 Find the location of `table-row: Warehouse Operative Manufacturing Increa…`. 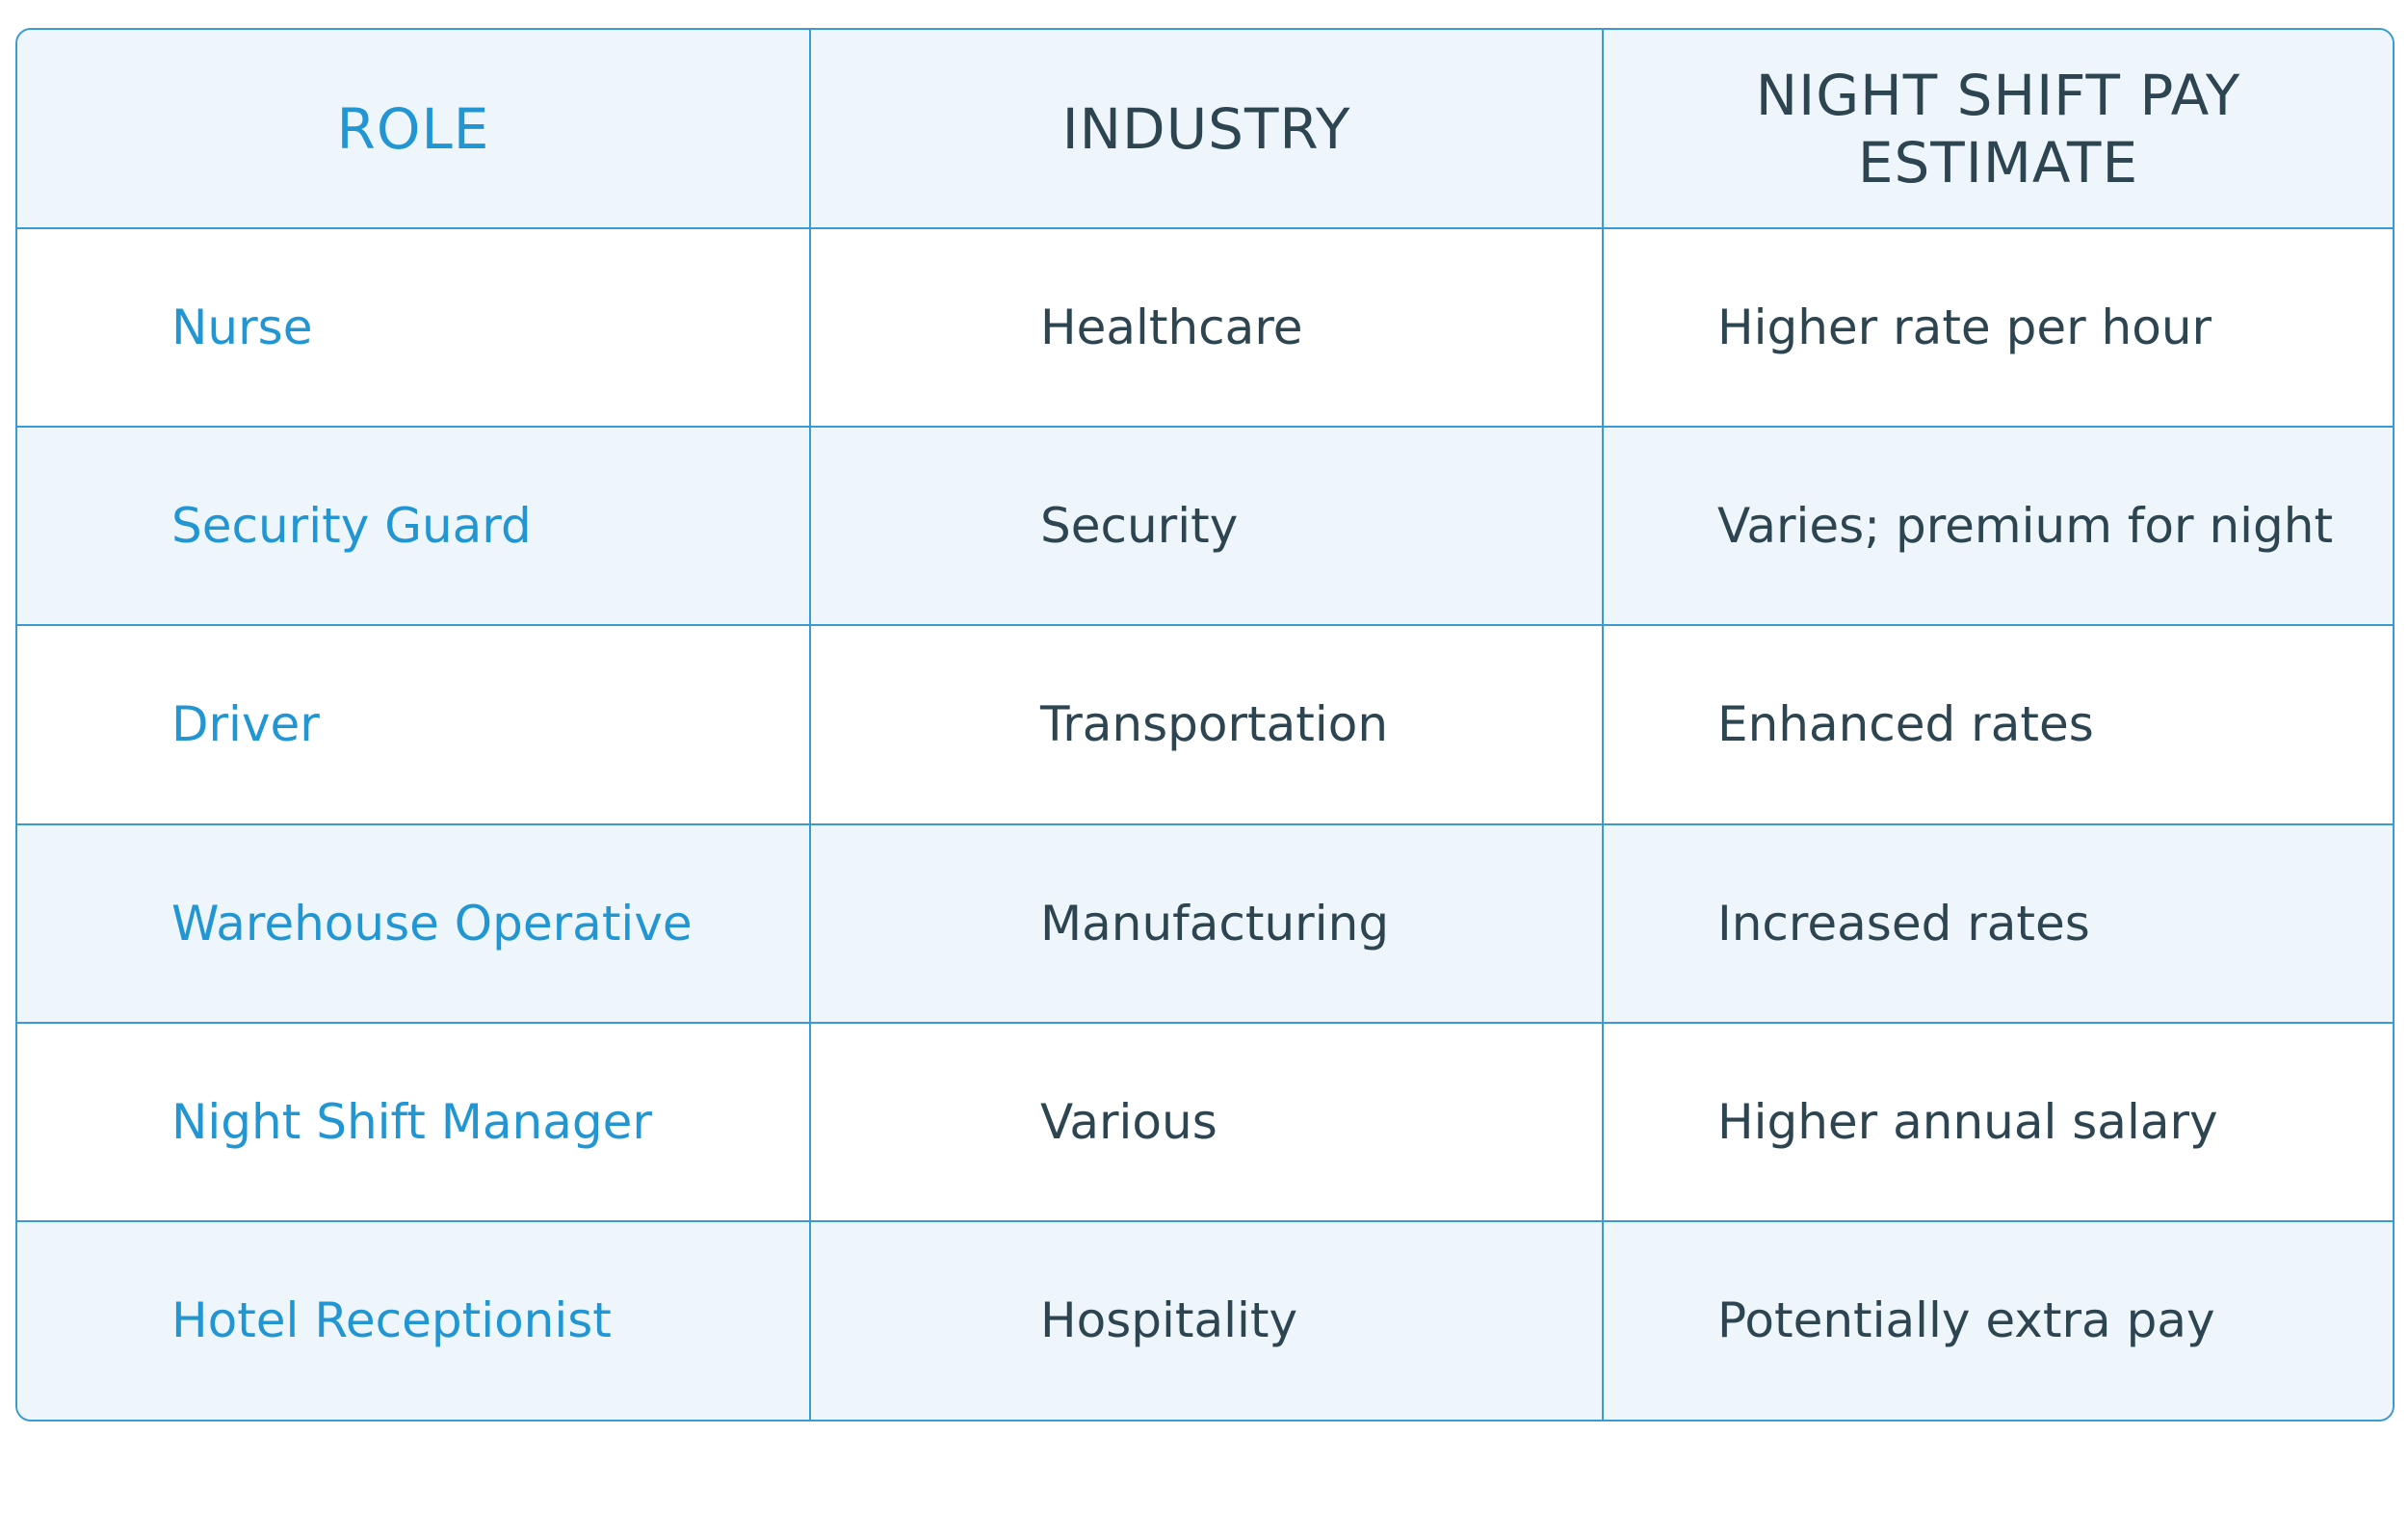

table-row: Warehouse Operative Manufacturing Increa… is located at coordinates (1205, 923).